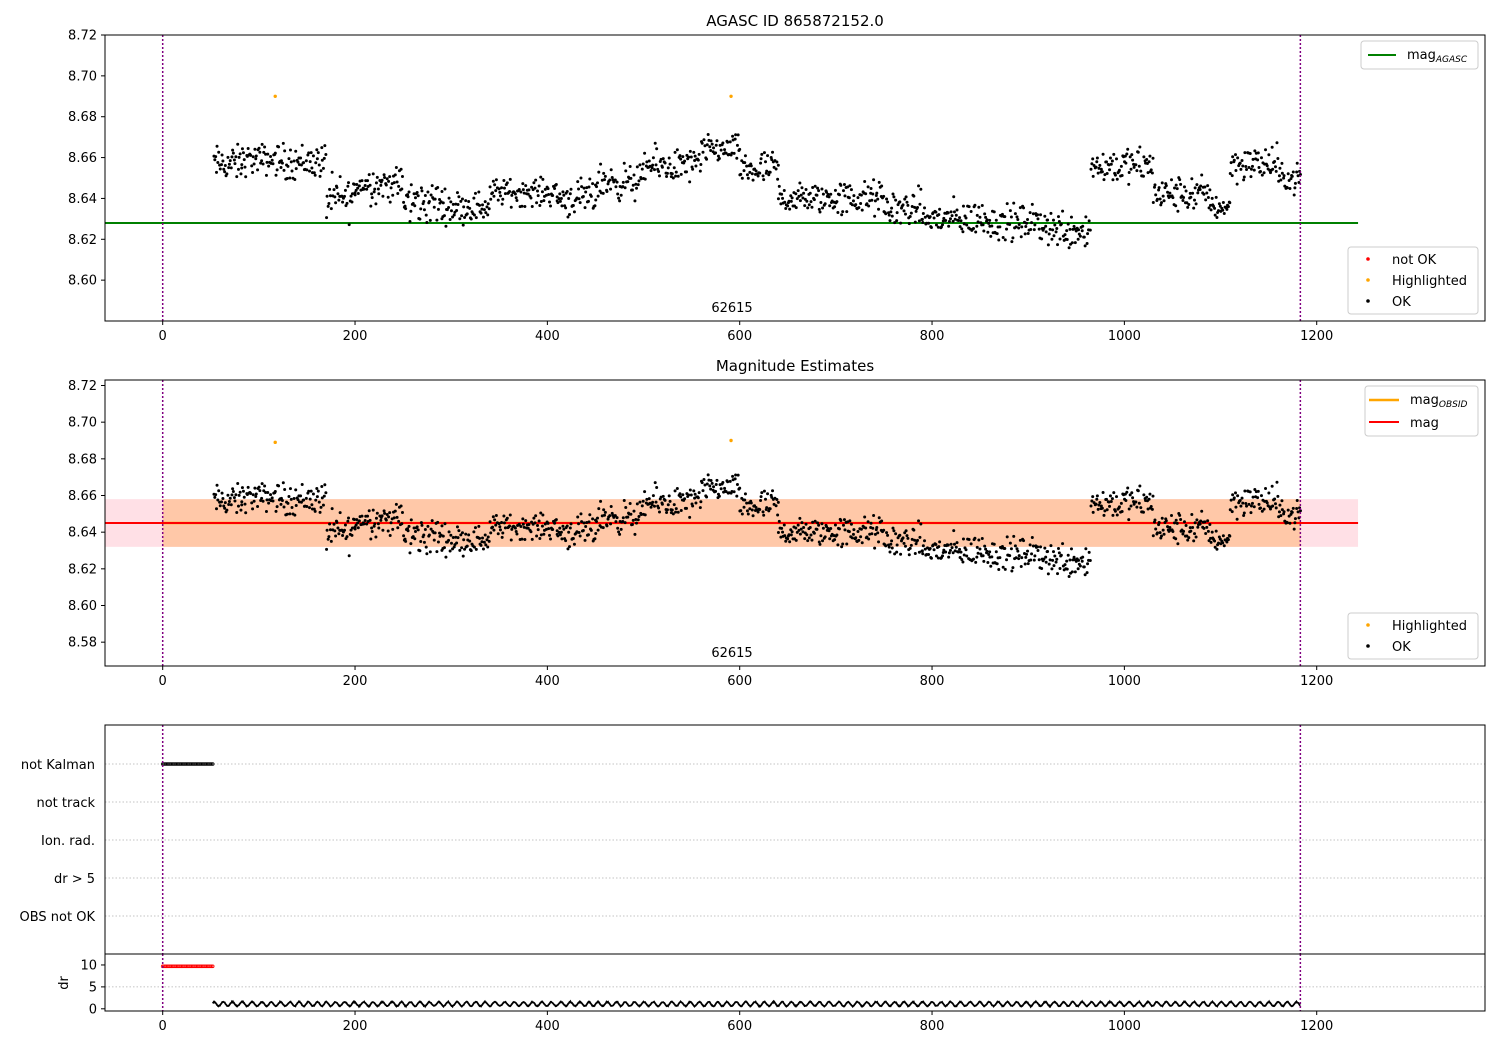 Image resolution: width=1500 pixels, height=1050 pixels. I want to click on panel1-y-tick-label: 8.70, so click(82, 76).